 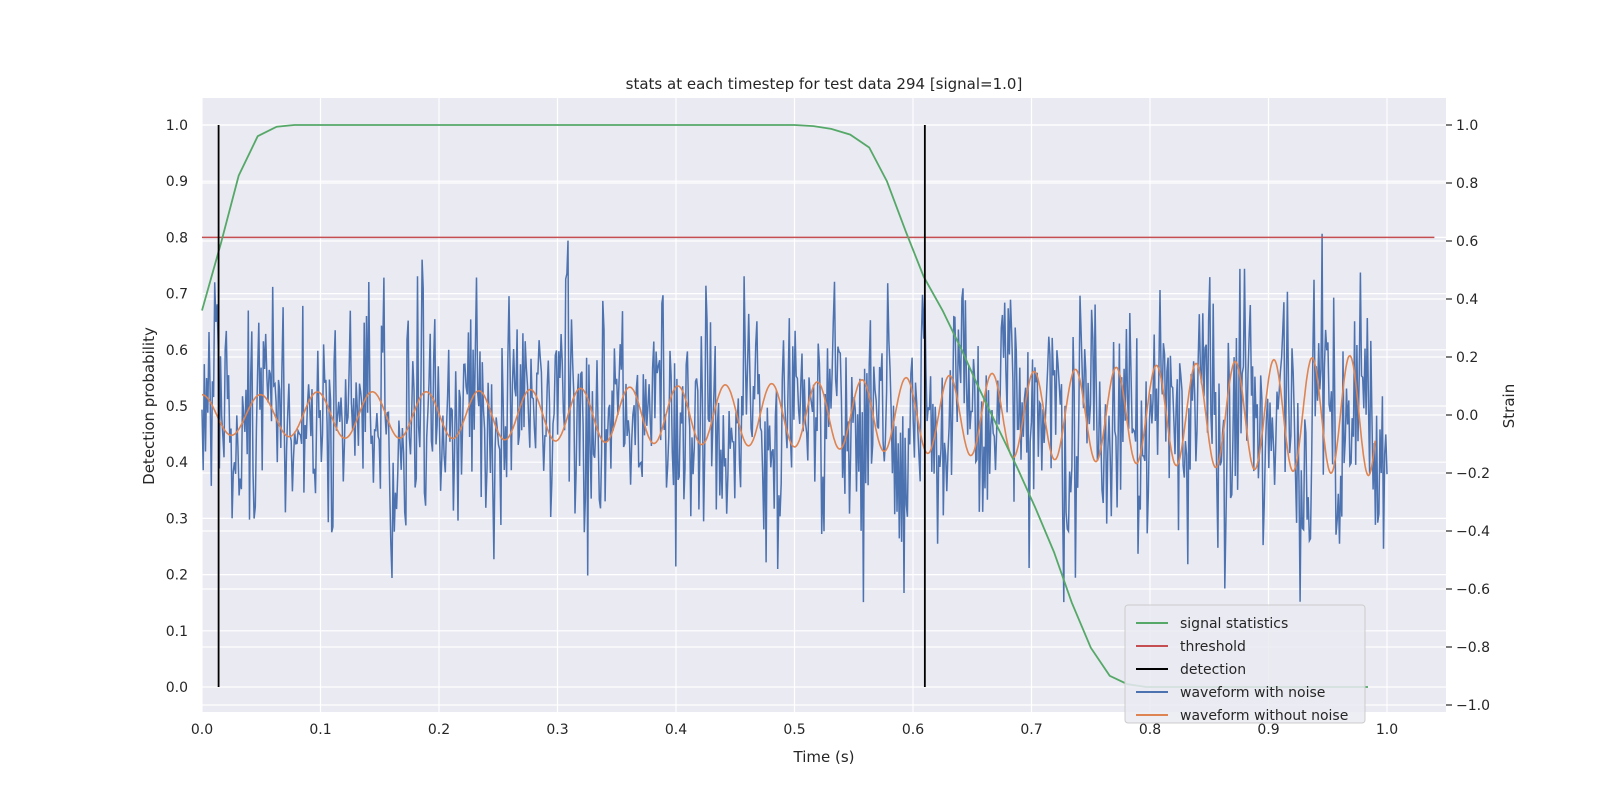 I want to click on y2-tick-label: −0.4, so click(x=1473, y=532).